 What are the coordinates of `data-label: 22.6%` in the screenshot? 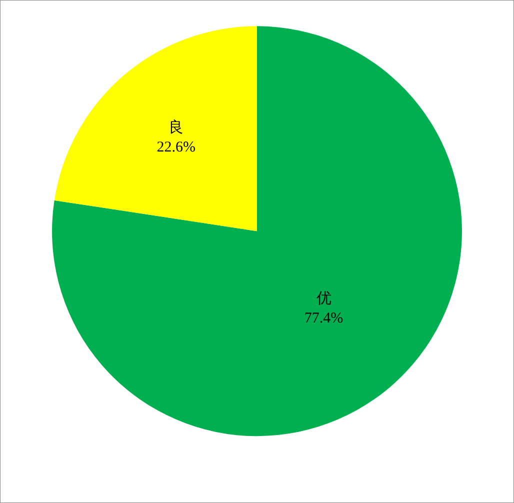 It's located at (176, 147).